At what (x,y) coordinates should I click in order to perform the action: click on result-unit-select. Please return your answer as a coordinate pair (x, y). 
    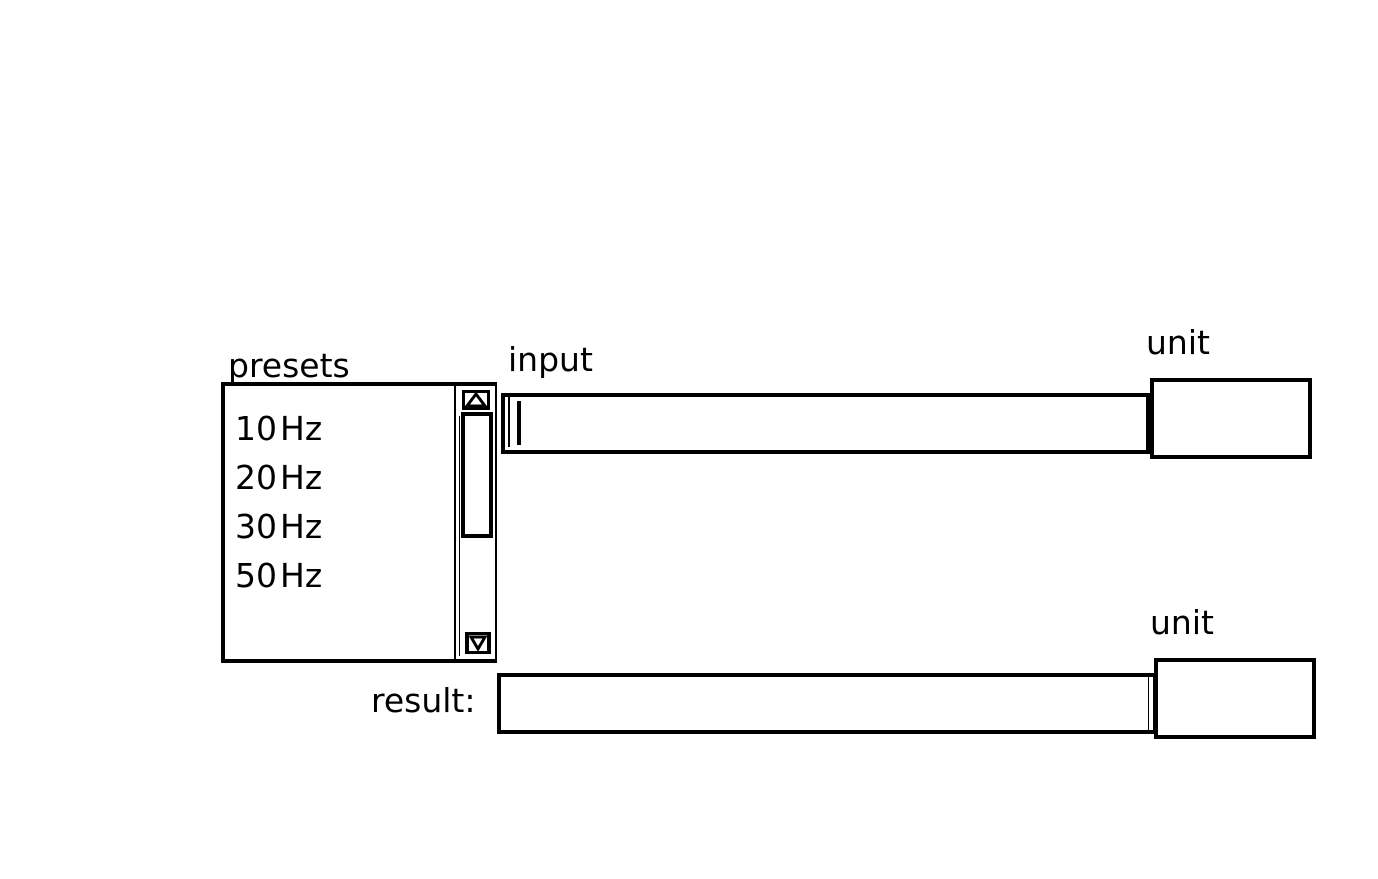
    Looking at the image, I should click on (1235, 698).